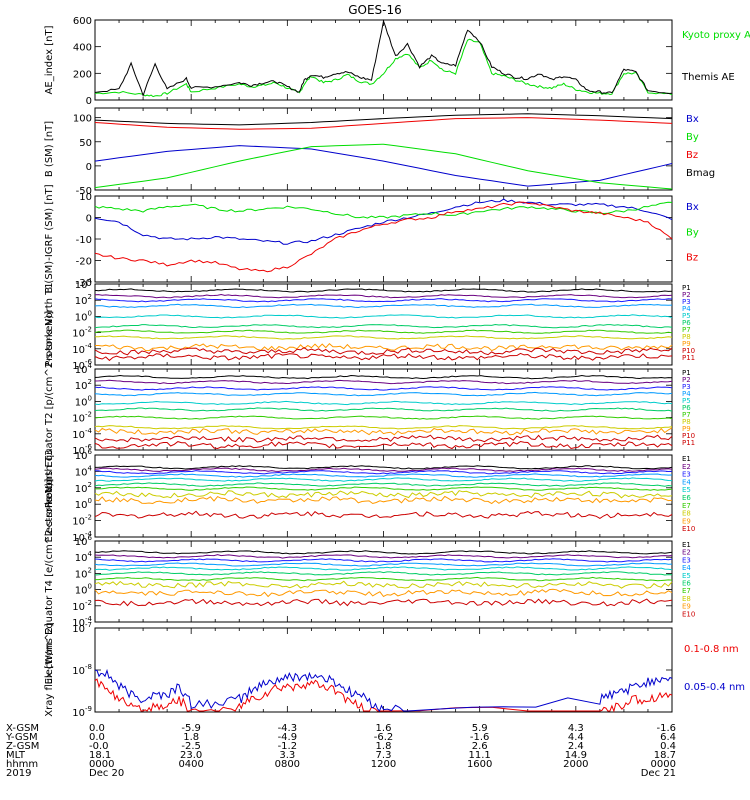 The height and width of the screenshot is (800, 750). I want to click on y-tick-label: 10⁻⁸, so click(82, 670).